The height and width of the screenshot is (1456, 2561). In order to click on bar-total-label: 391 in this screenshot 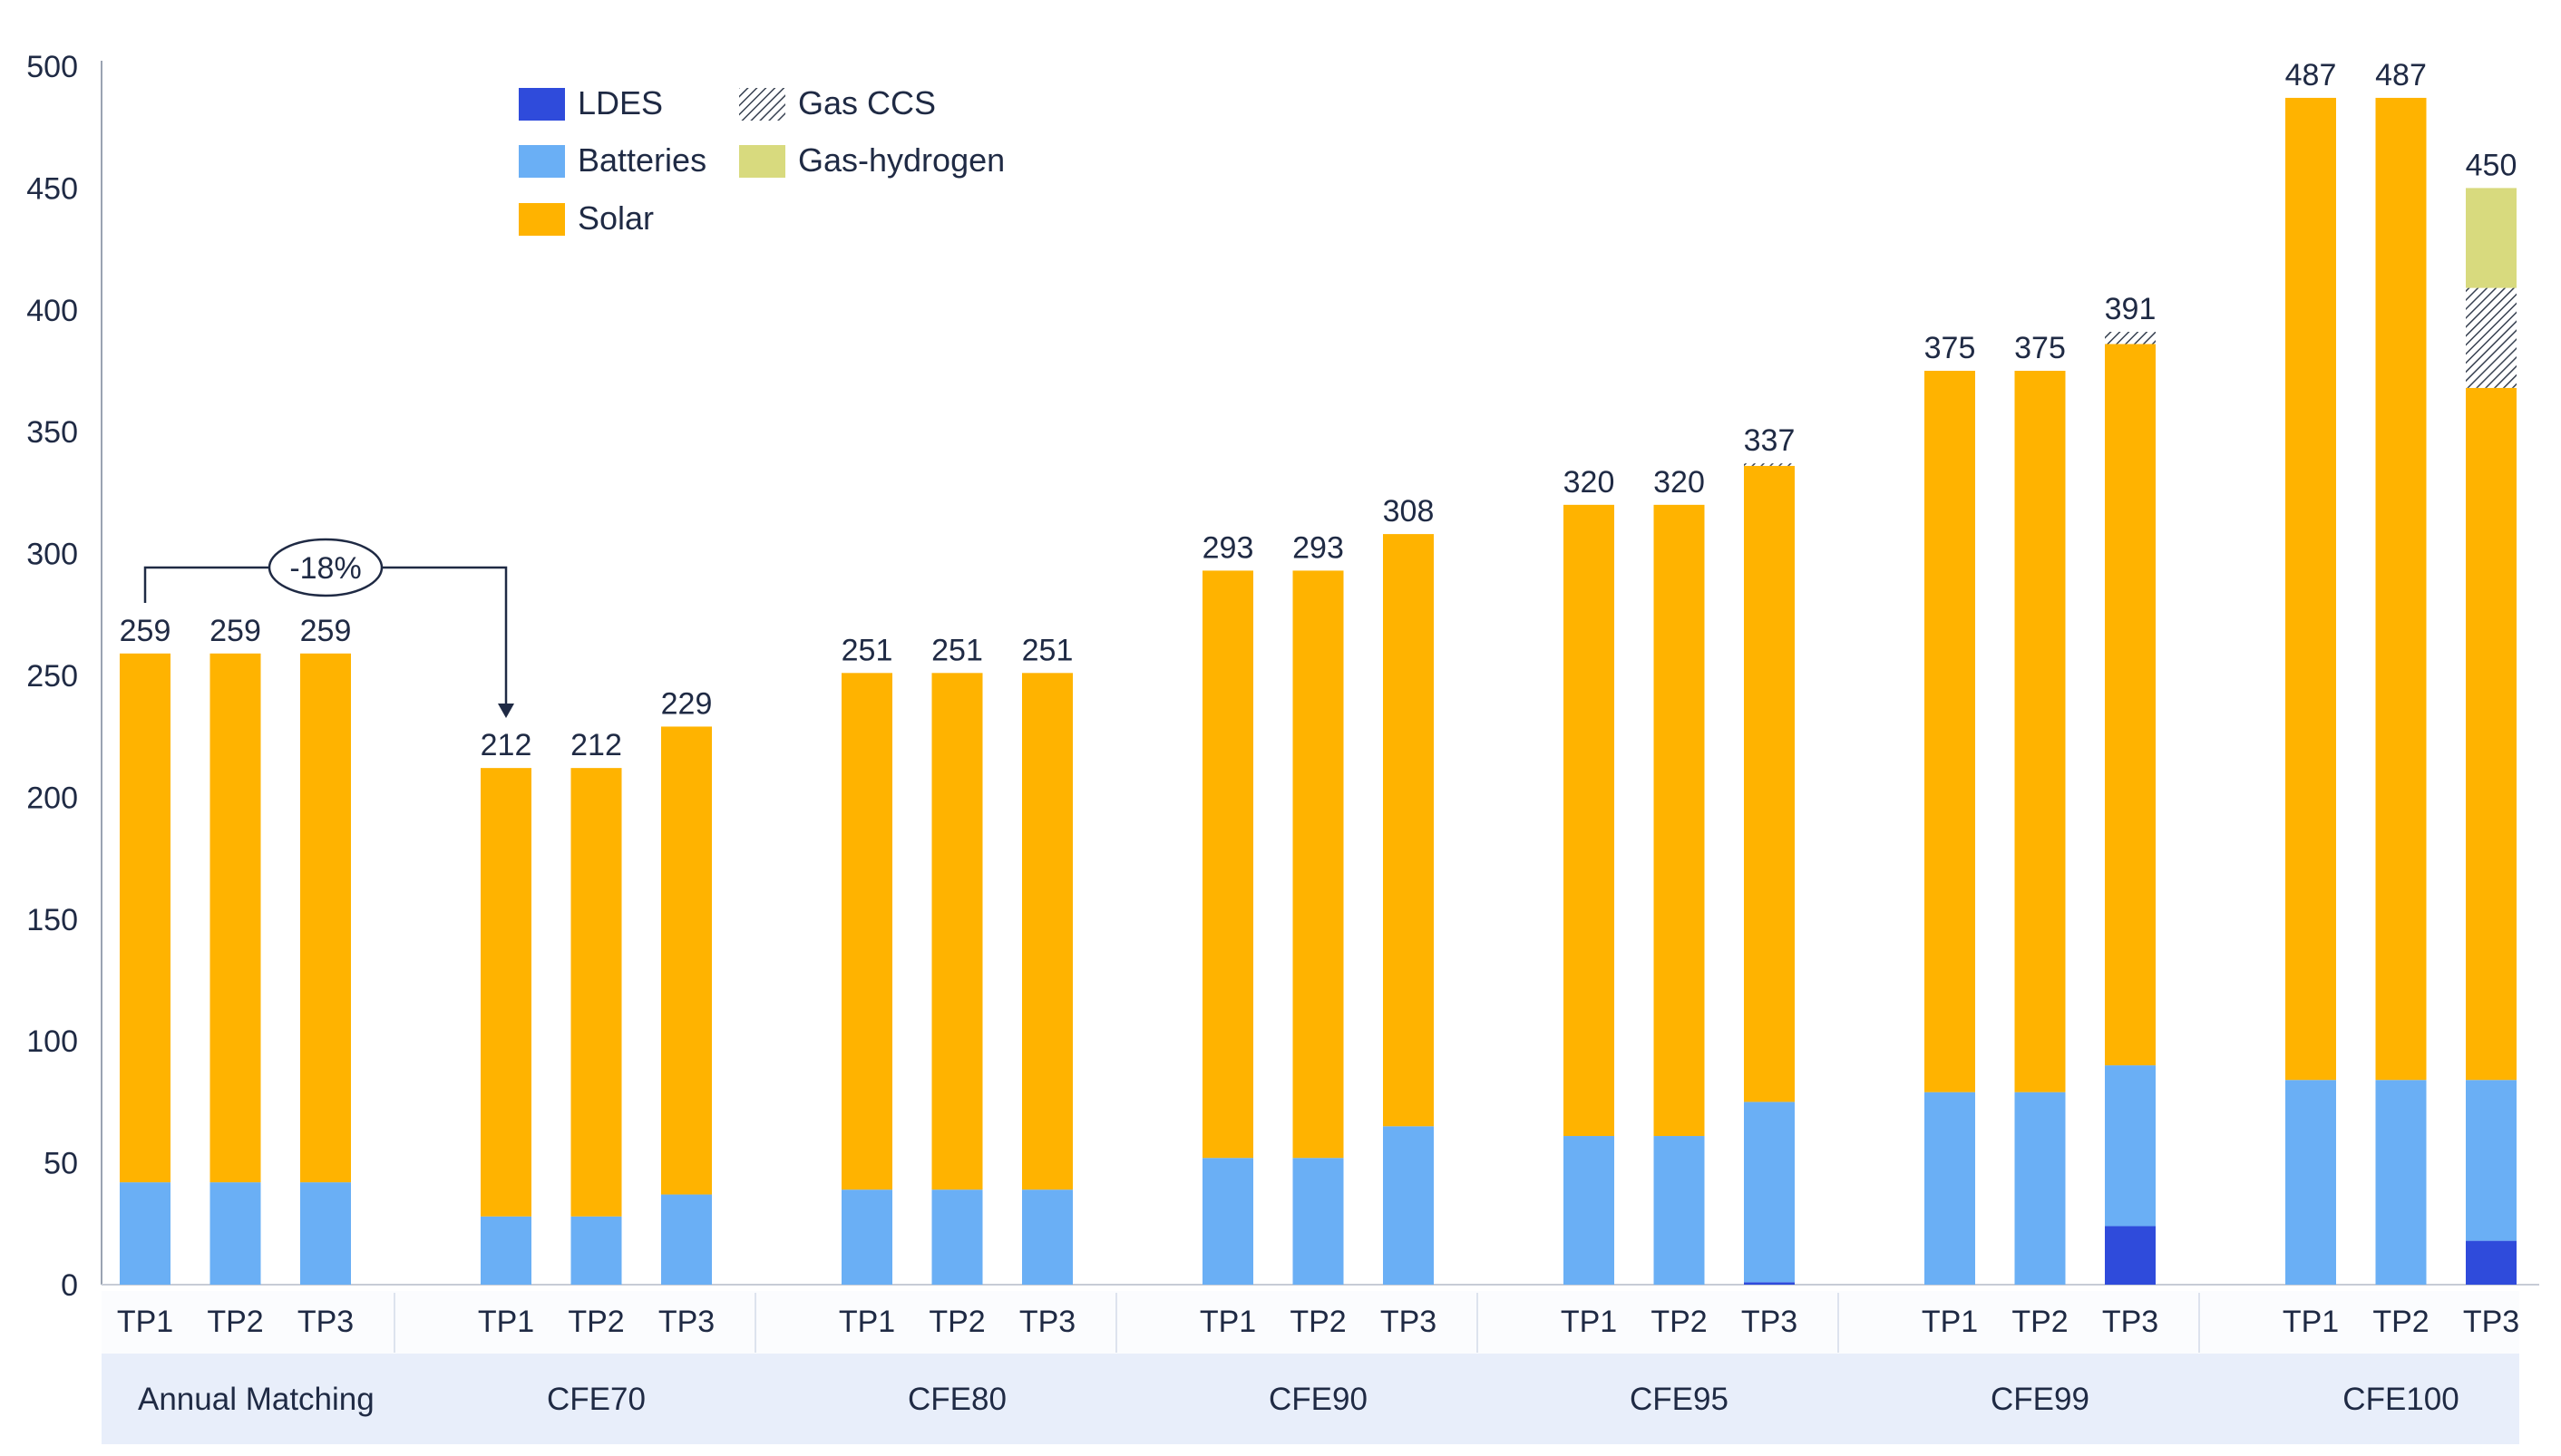, I will do `click(2131, 309)`.